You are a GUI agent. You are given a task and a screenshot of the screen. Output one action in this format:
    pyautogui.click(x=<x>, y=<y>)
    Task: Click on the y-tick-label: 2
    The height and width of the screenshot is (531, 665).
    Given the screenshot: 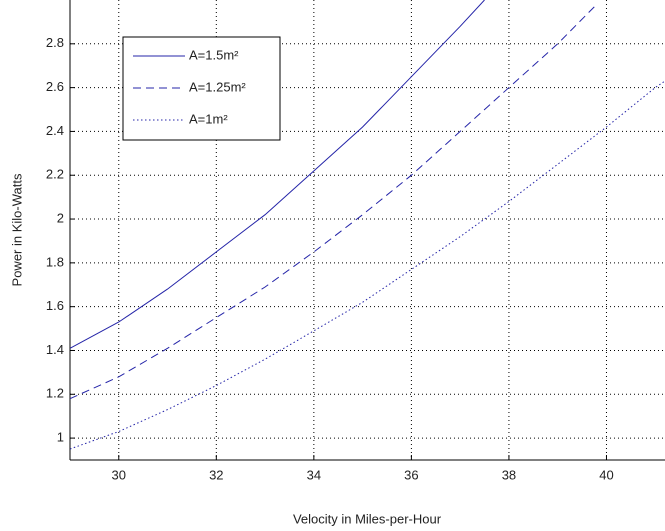 What is the action you would take?
    pyautogui.click(x=60, y=217)
    